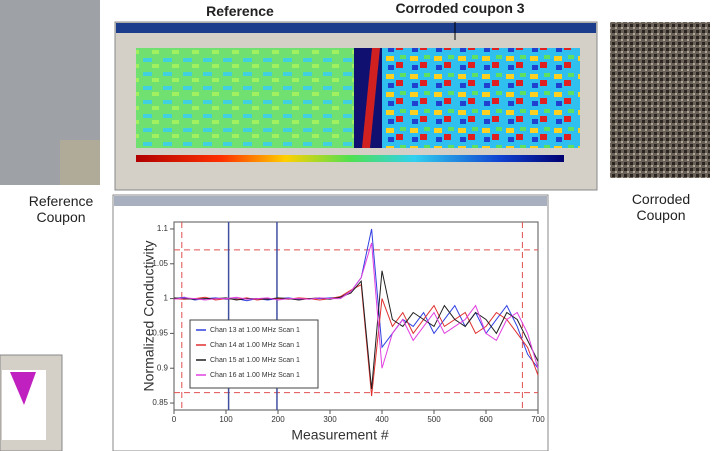 The height and width of the screenshot is (451, 713). I want to click on chart-title-bar, so click(330, 201).